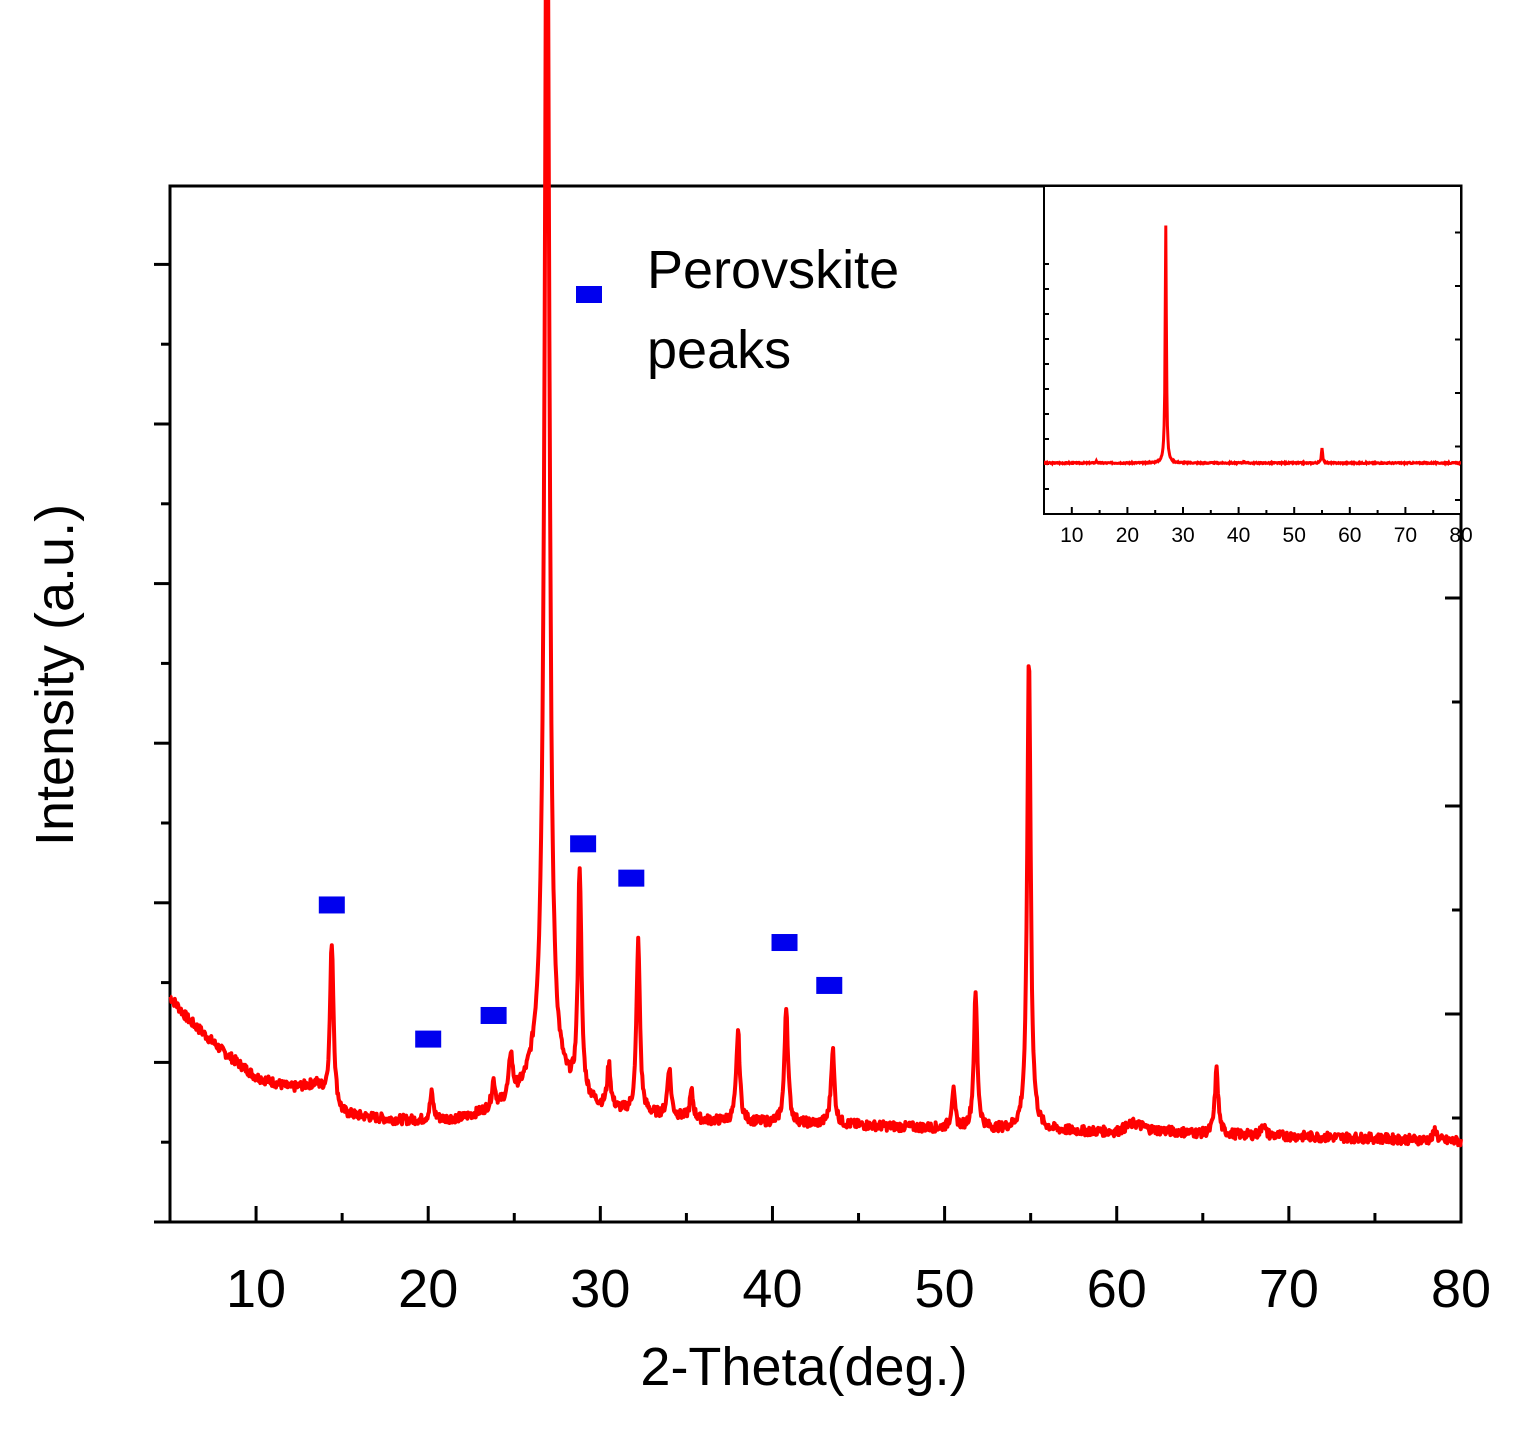  What do you see at coordinates (428, 1289) in the screenshot?
I see `x-tick-label: 20` at bounding box center [428, 1289].